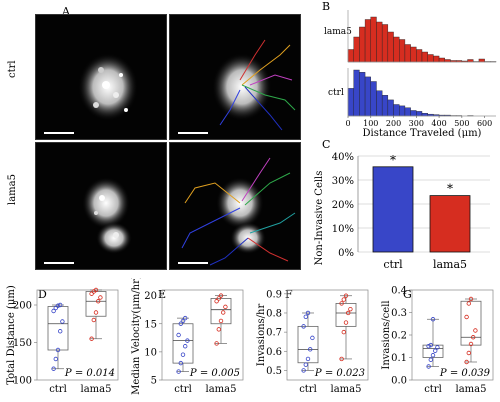 Image resolution: width=500 pixels, height=402 pixels. I want to click on y-tick-label: 0.6, so click(274, 352).